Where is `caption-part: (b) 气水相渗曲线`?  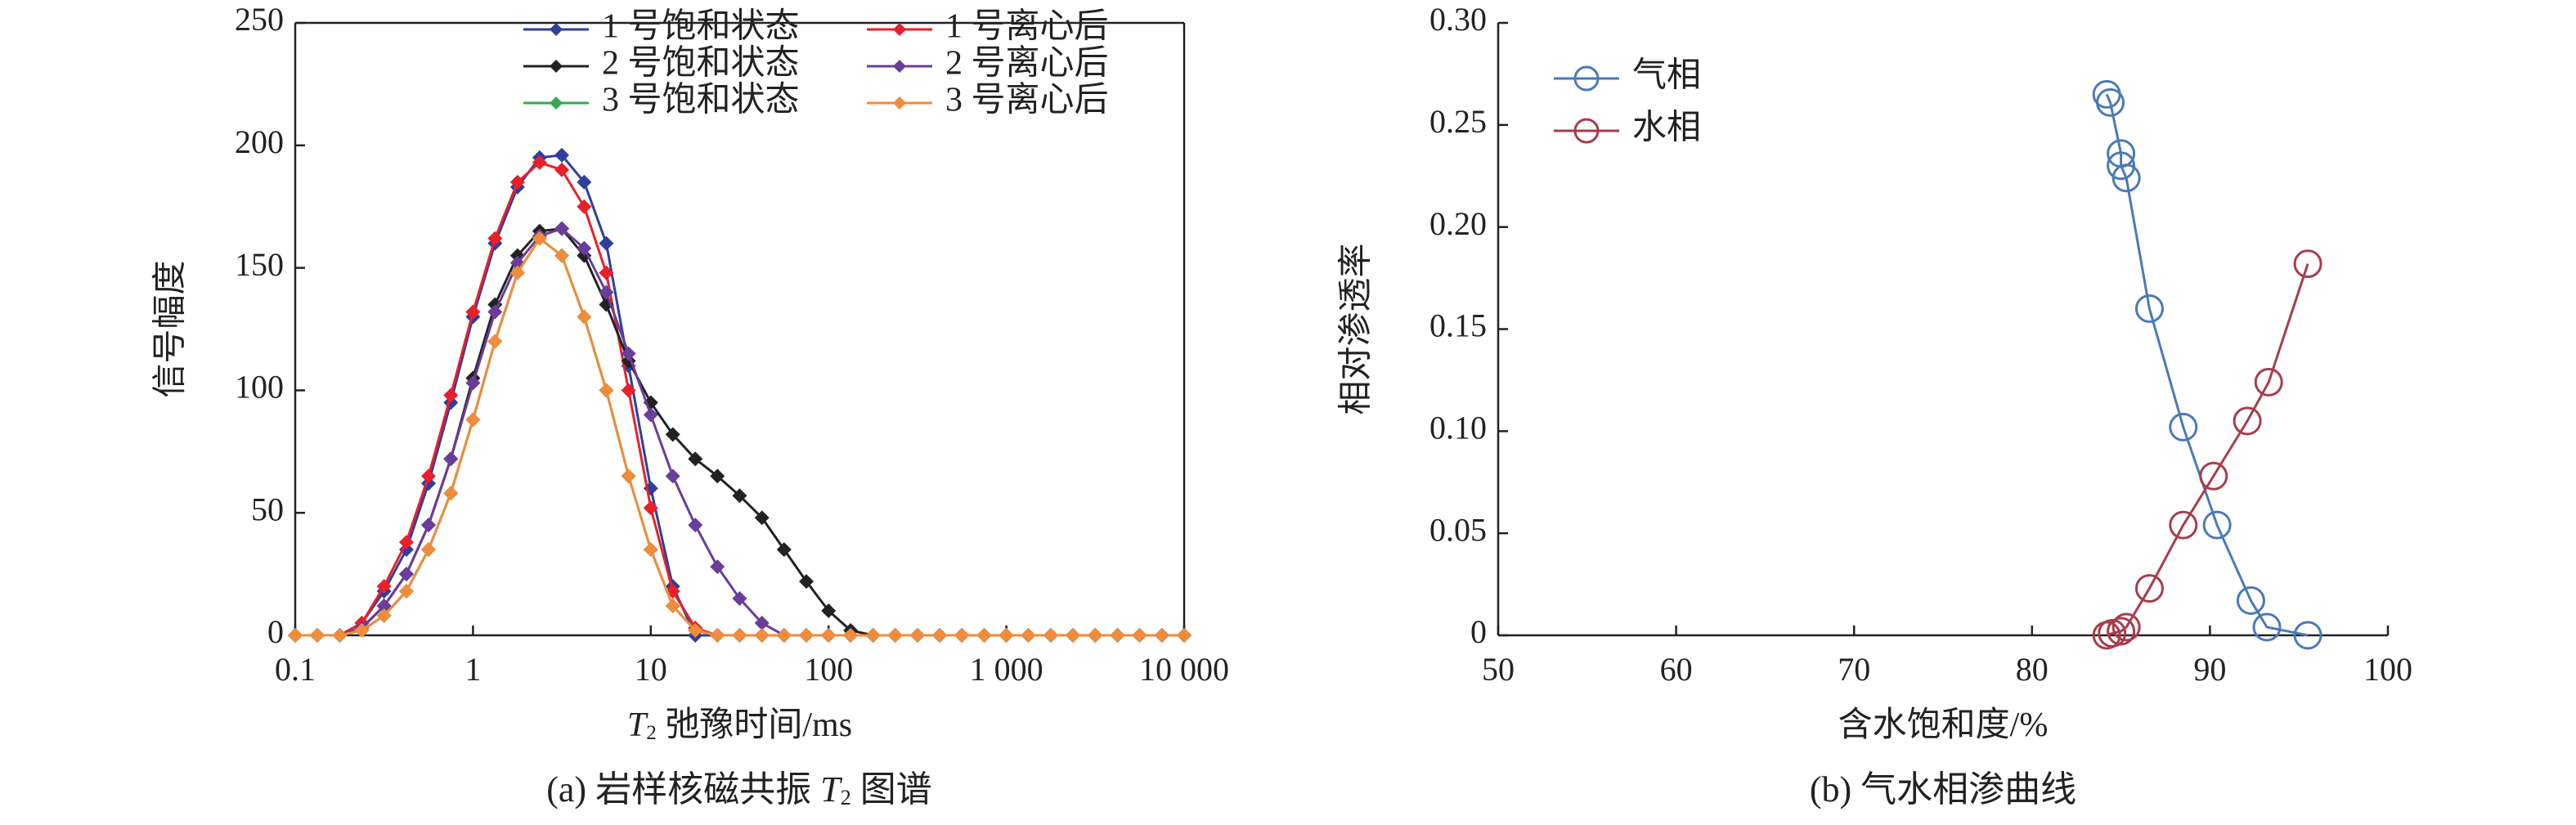 caption-part: (b) 气水相渗曲线 is located at coordinates (1943, 789).